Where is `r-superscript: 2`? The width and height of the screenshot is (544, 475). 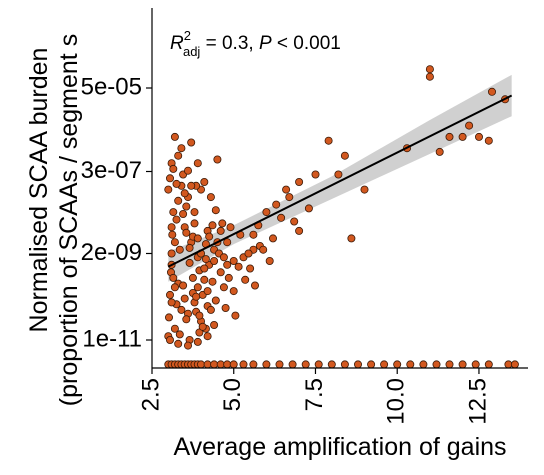
r-superscript: 2 is located at coordinates (187, 35).